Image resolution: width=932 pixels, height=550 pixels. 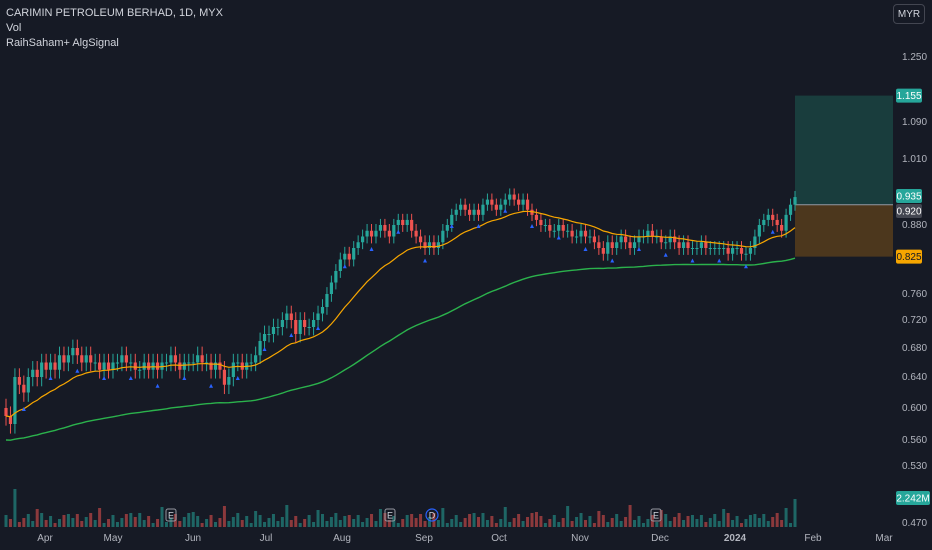 I want to click on volume-legend: Vol, so click(x=14, y=28).